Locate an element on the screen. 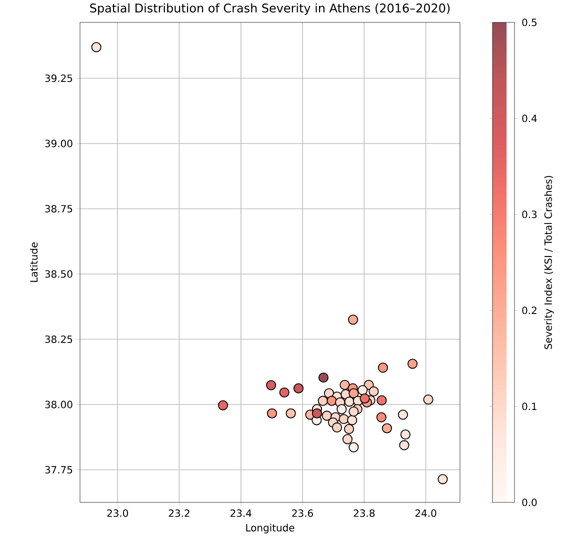  y-tick-label: 38.00 is located at coordinates (58, 404).